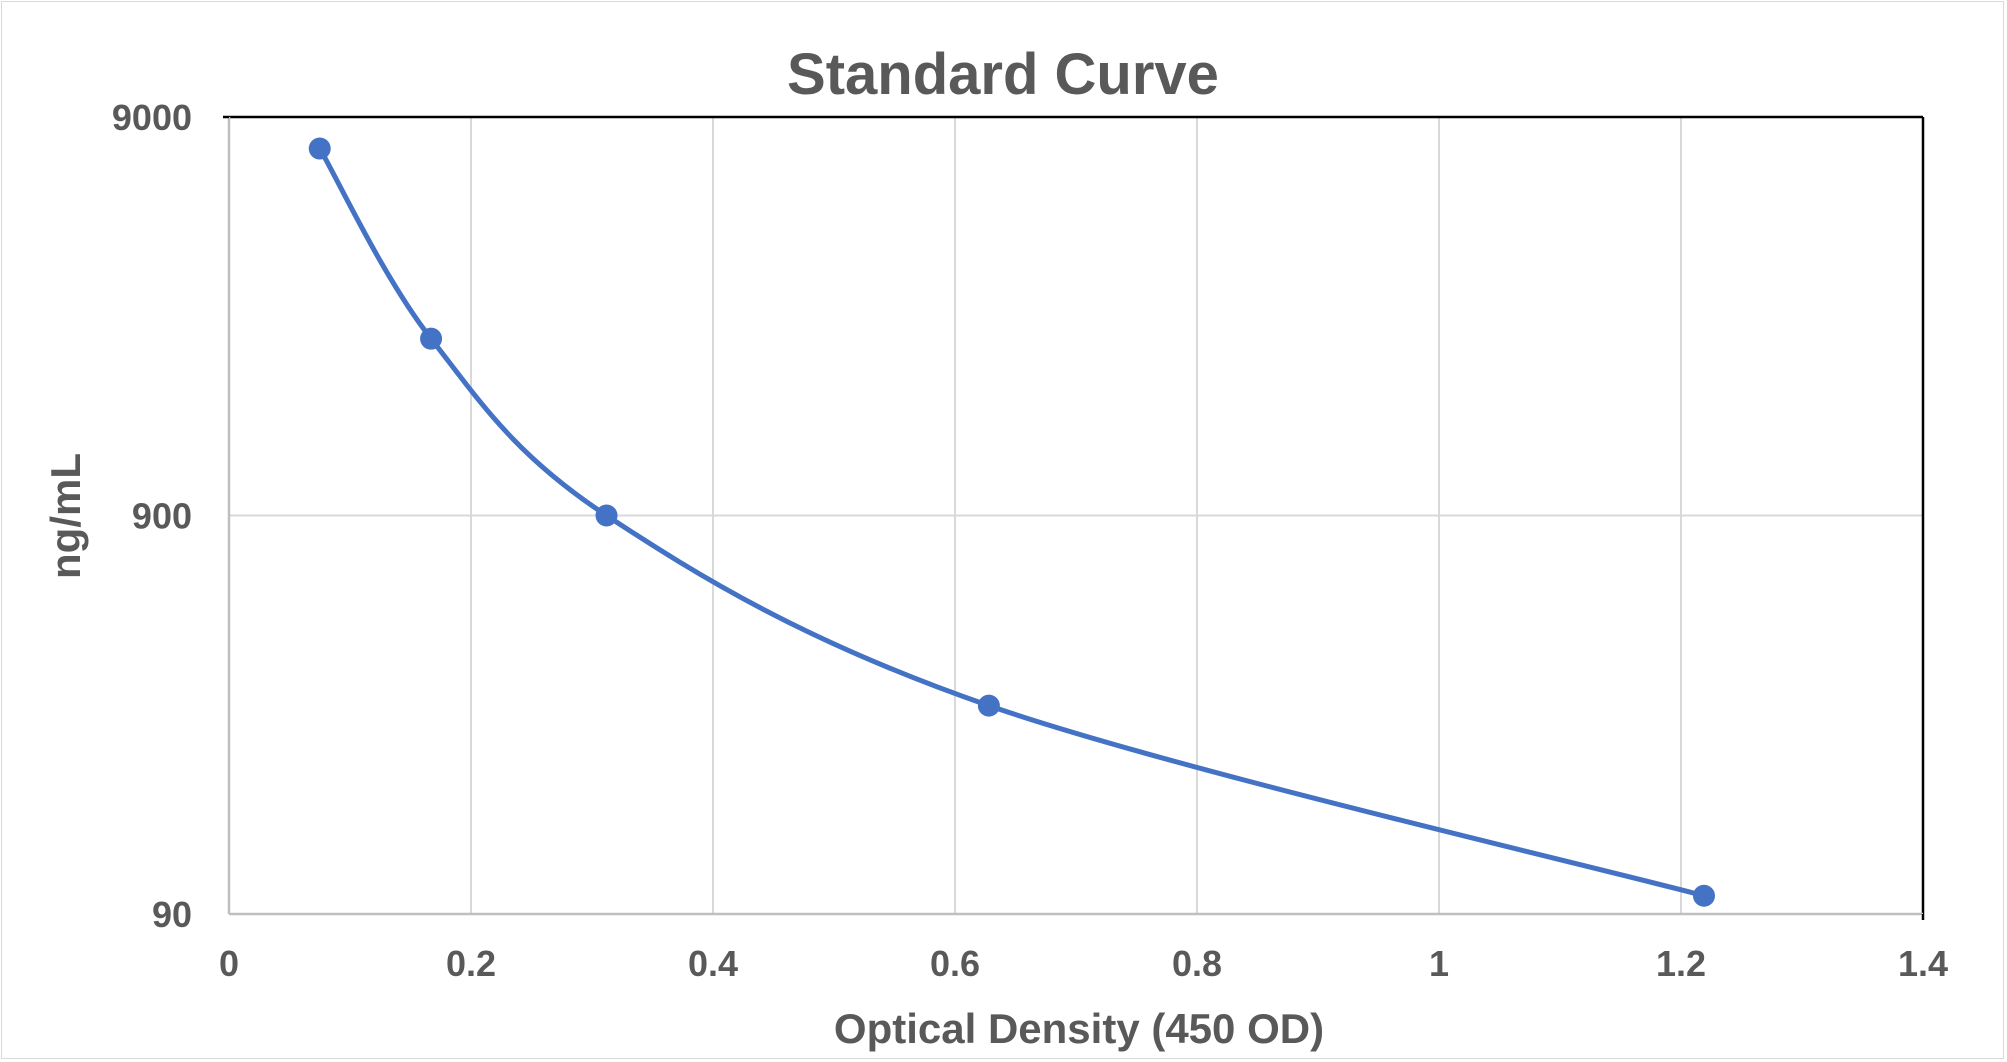 Image resolution: width=2007 pixels, height=1062 pixels. I want to click on x-tick-label: 0.4, so click(713, 963).